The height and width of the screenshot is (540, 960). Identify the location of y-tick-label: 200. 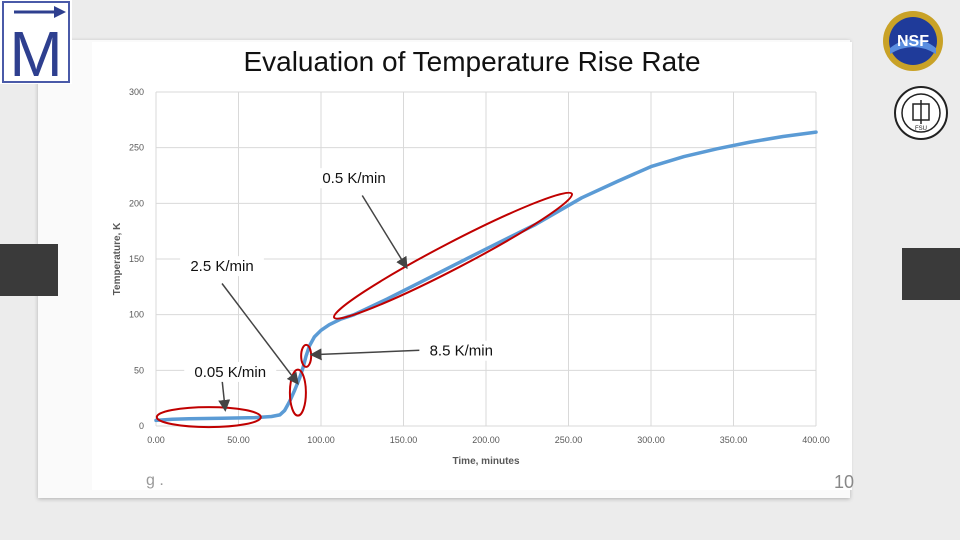
(136, 203).